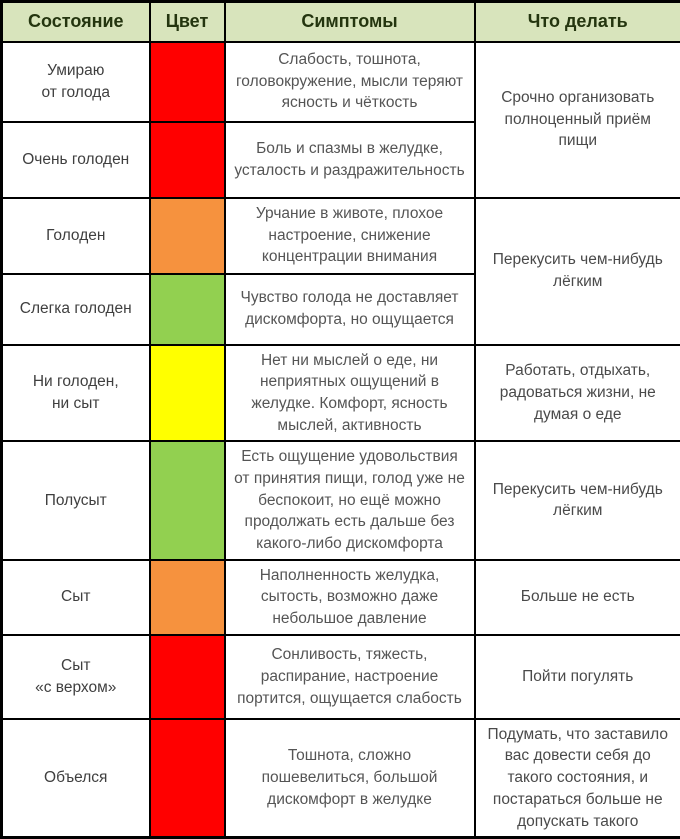 The width and height of the screenshot is (680, 839). What do you see at coordinates (577, 597) in the screenshot?
I see `action-cell: Больше не есть` at bounding box center [577, 597].